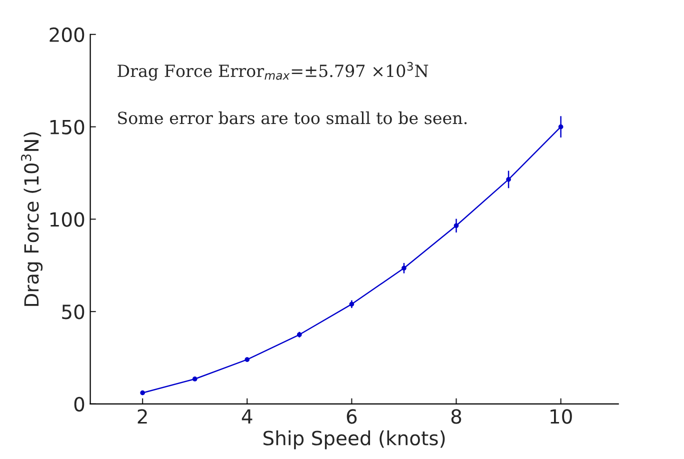  I want to click on x-tick-label: 2, so click(142, 416).